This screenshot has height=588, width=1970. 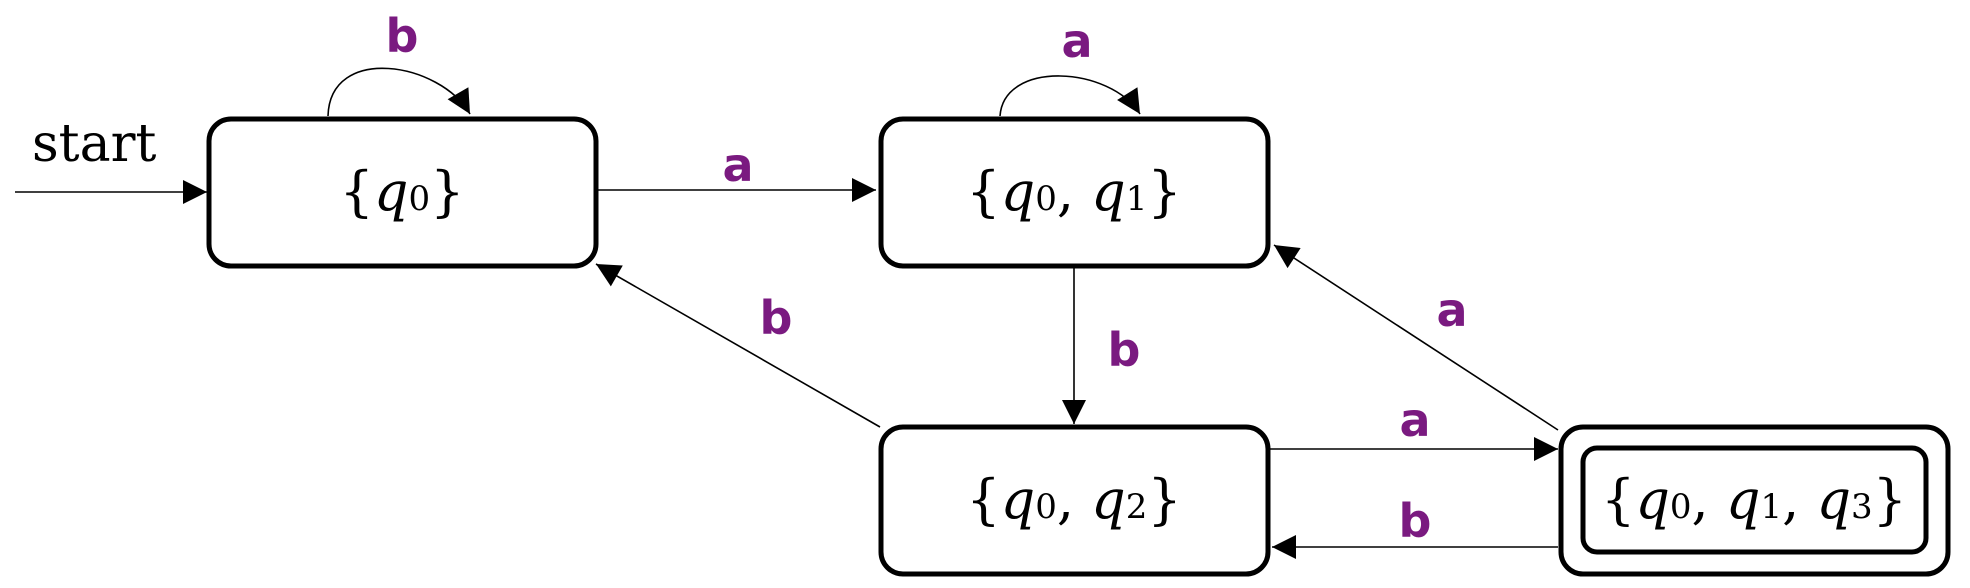 I want to click on start-arrow: start, so click(x=111, y=159).